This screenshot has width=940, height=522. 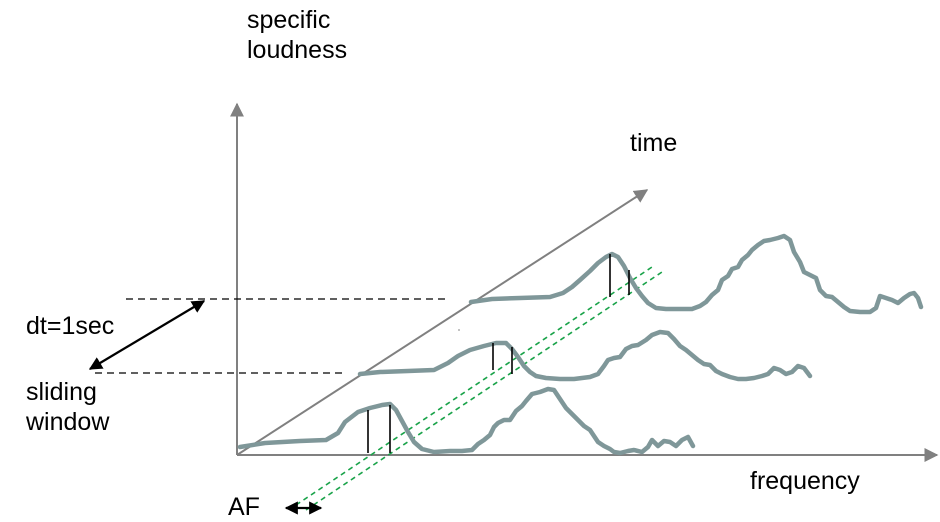 What do you see at coordinates (68, 422) in the screenshot?
I see `sliding-window-label-line-2: window` at bounding box center [68, 422].